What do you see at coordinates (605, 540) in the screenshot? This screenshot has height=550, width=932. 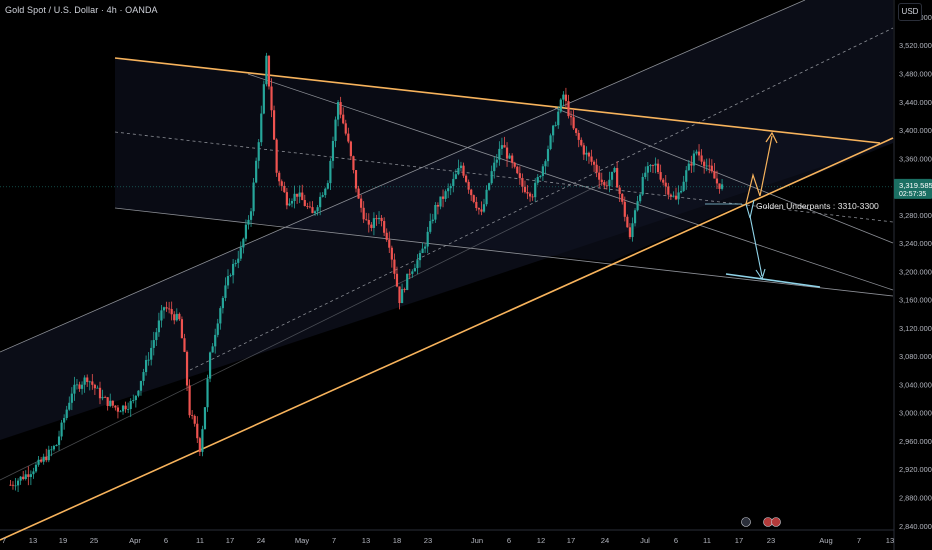 I see `time-tick-label: 24` at bounding box center [605, 540].